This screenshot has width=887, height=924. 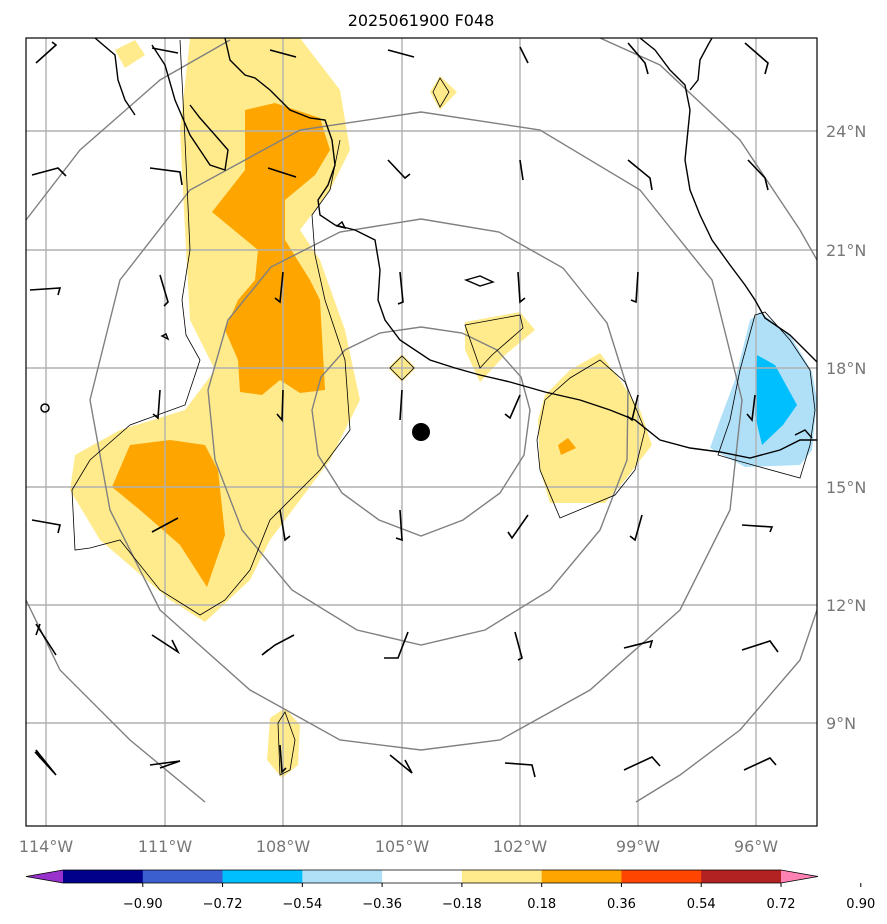 What do you see at coordinates (44, 876) in the screenshot?
I see `colorbar-extend-low` at bounding box center [44, 876].